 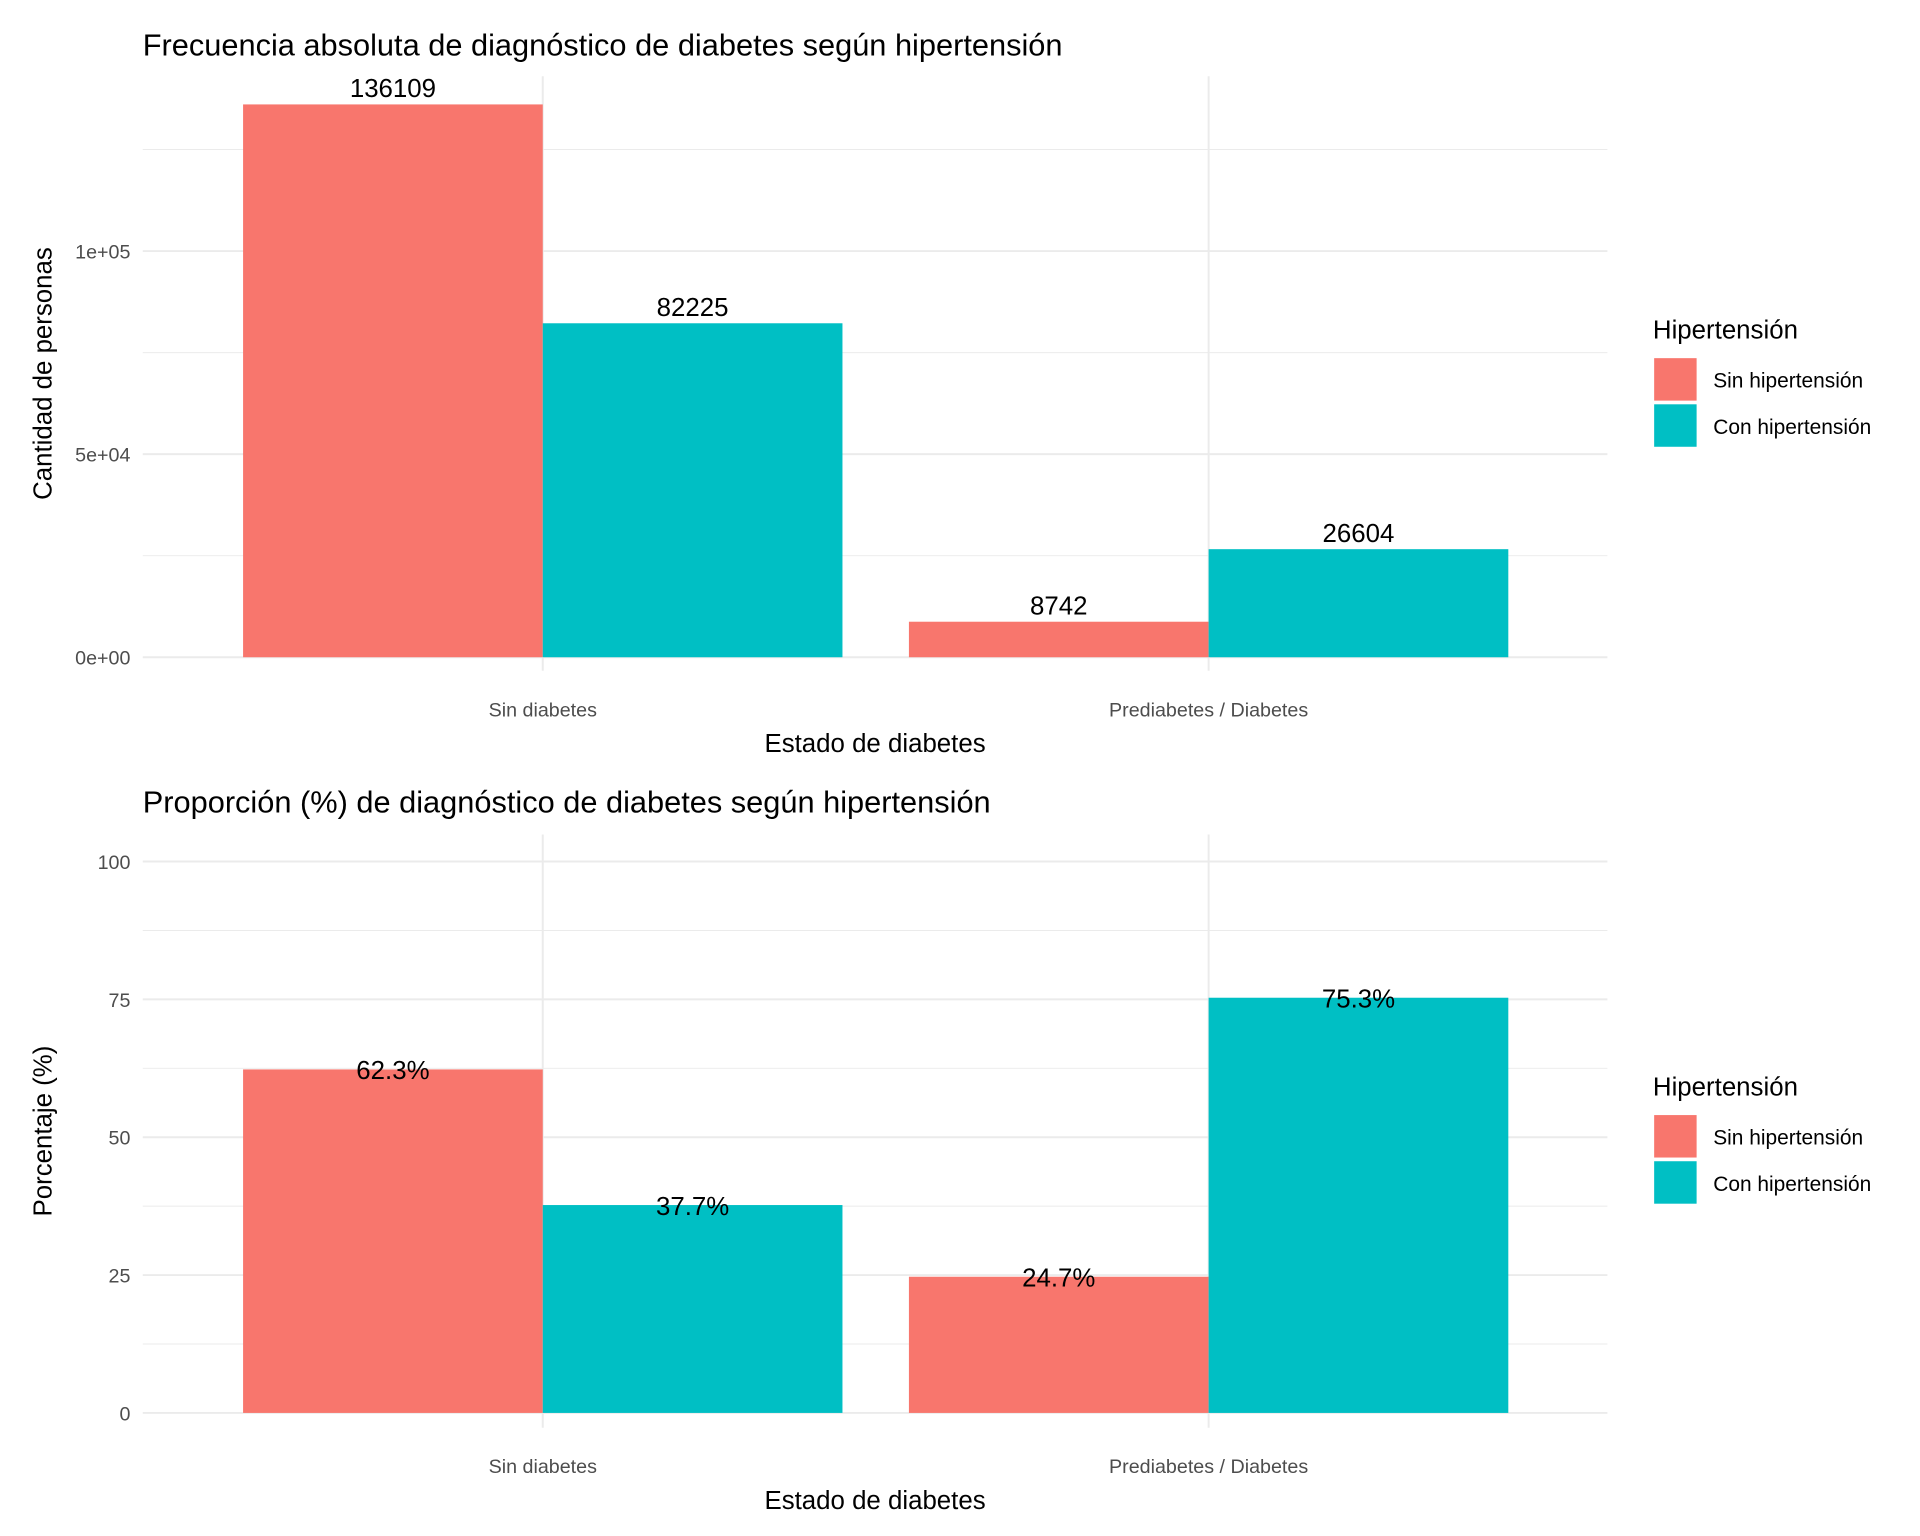 I want to click on y-tick-label: 75, so click(x=120, y=1001).